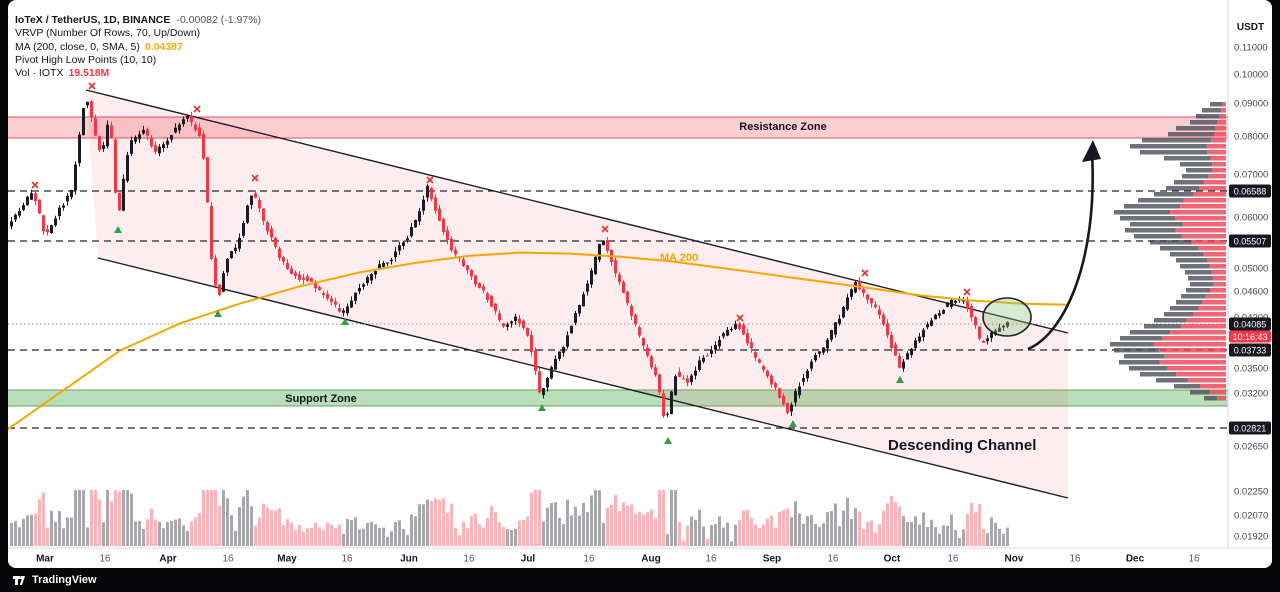 This screenshot has width=1280, height=592. I want to click on svg-text: 0.02650, so click(1251, 447).